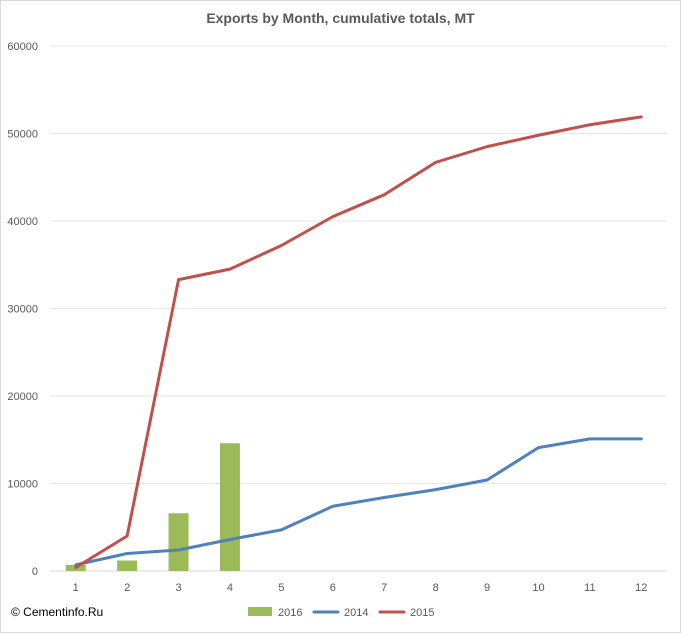 The width and height of the screenshot is (681, 633). Describe the element at coordinates (22, 47) in the screenshot. I see `y-tick-label: 60000` at that location.